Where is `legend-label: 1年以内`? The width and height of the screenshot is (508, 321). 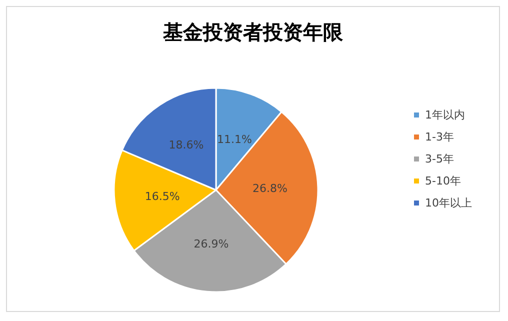 legend-label: 1年以内 is located at coordinates (445, 115).